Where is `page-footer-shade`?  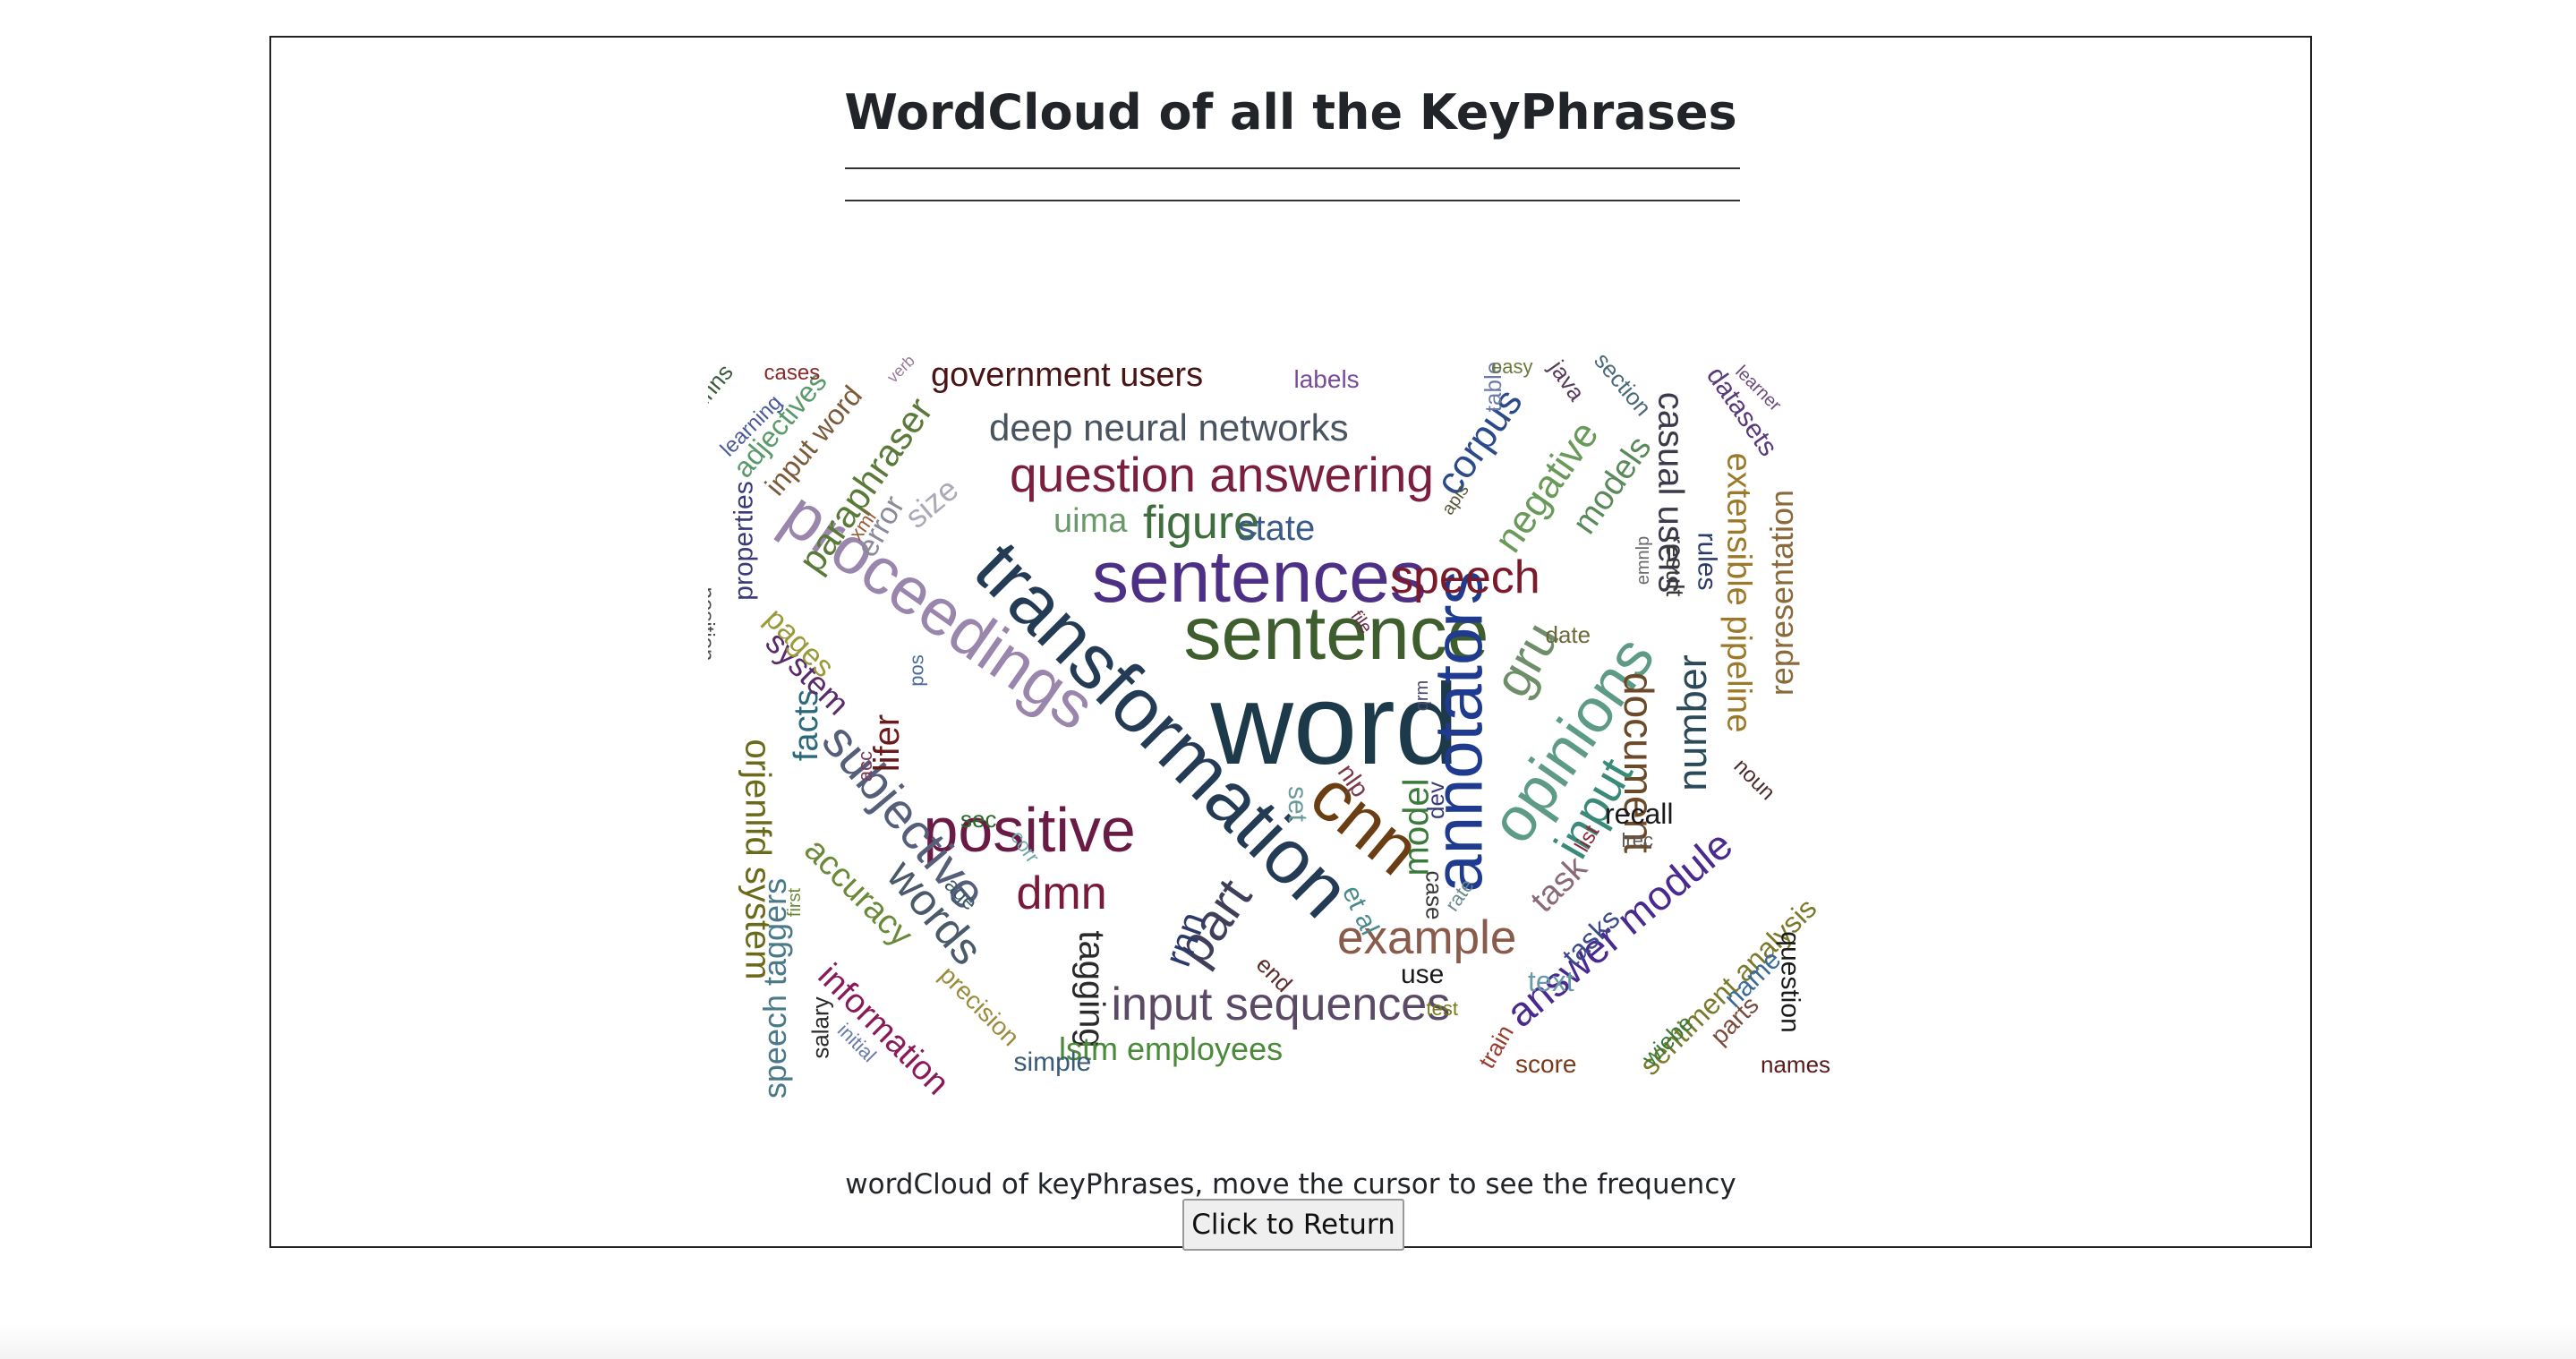
page-footer-shade is located at coordinates (1288, 1341).